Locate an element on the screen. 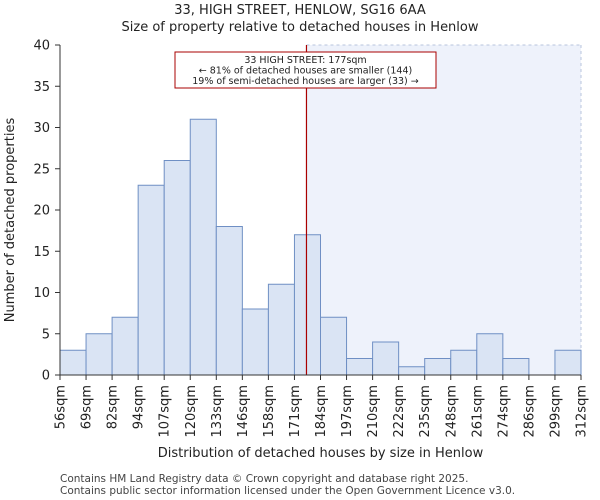  x-tick-label: 261sqm is located at coordinates (477, 411).